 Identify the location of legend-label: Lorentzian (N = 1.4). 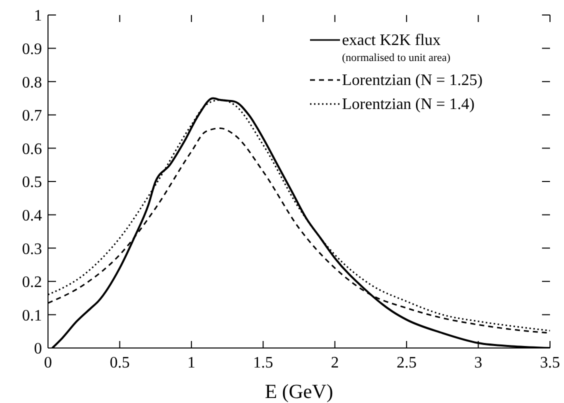
(408, 104).